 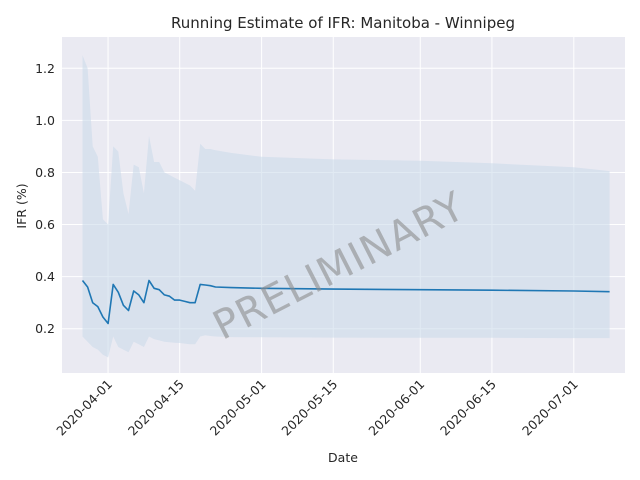 What do you see at coordinates (345, 302) in the screenshot?
I see `ifr-line` at bounding box center [345, 302].